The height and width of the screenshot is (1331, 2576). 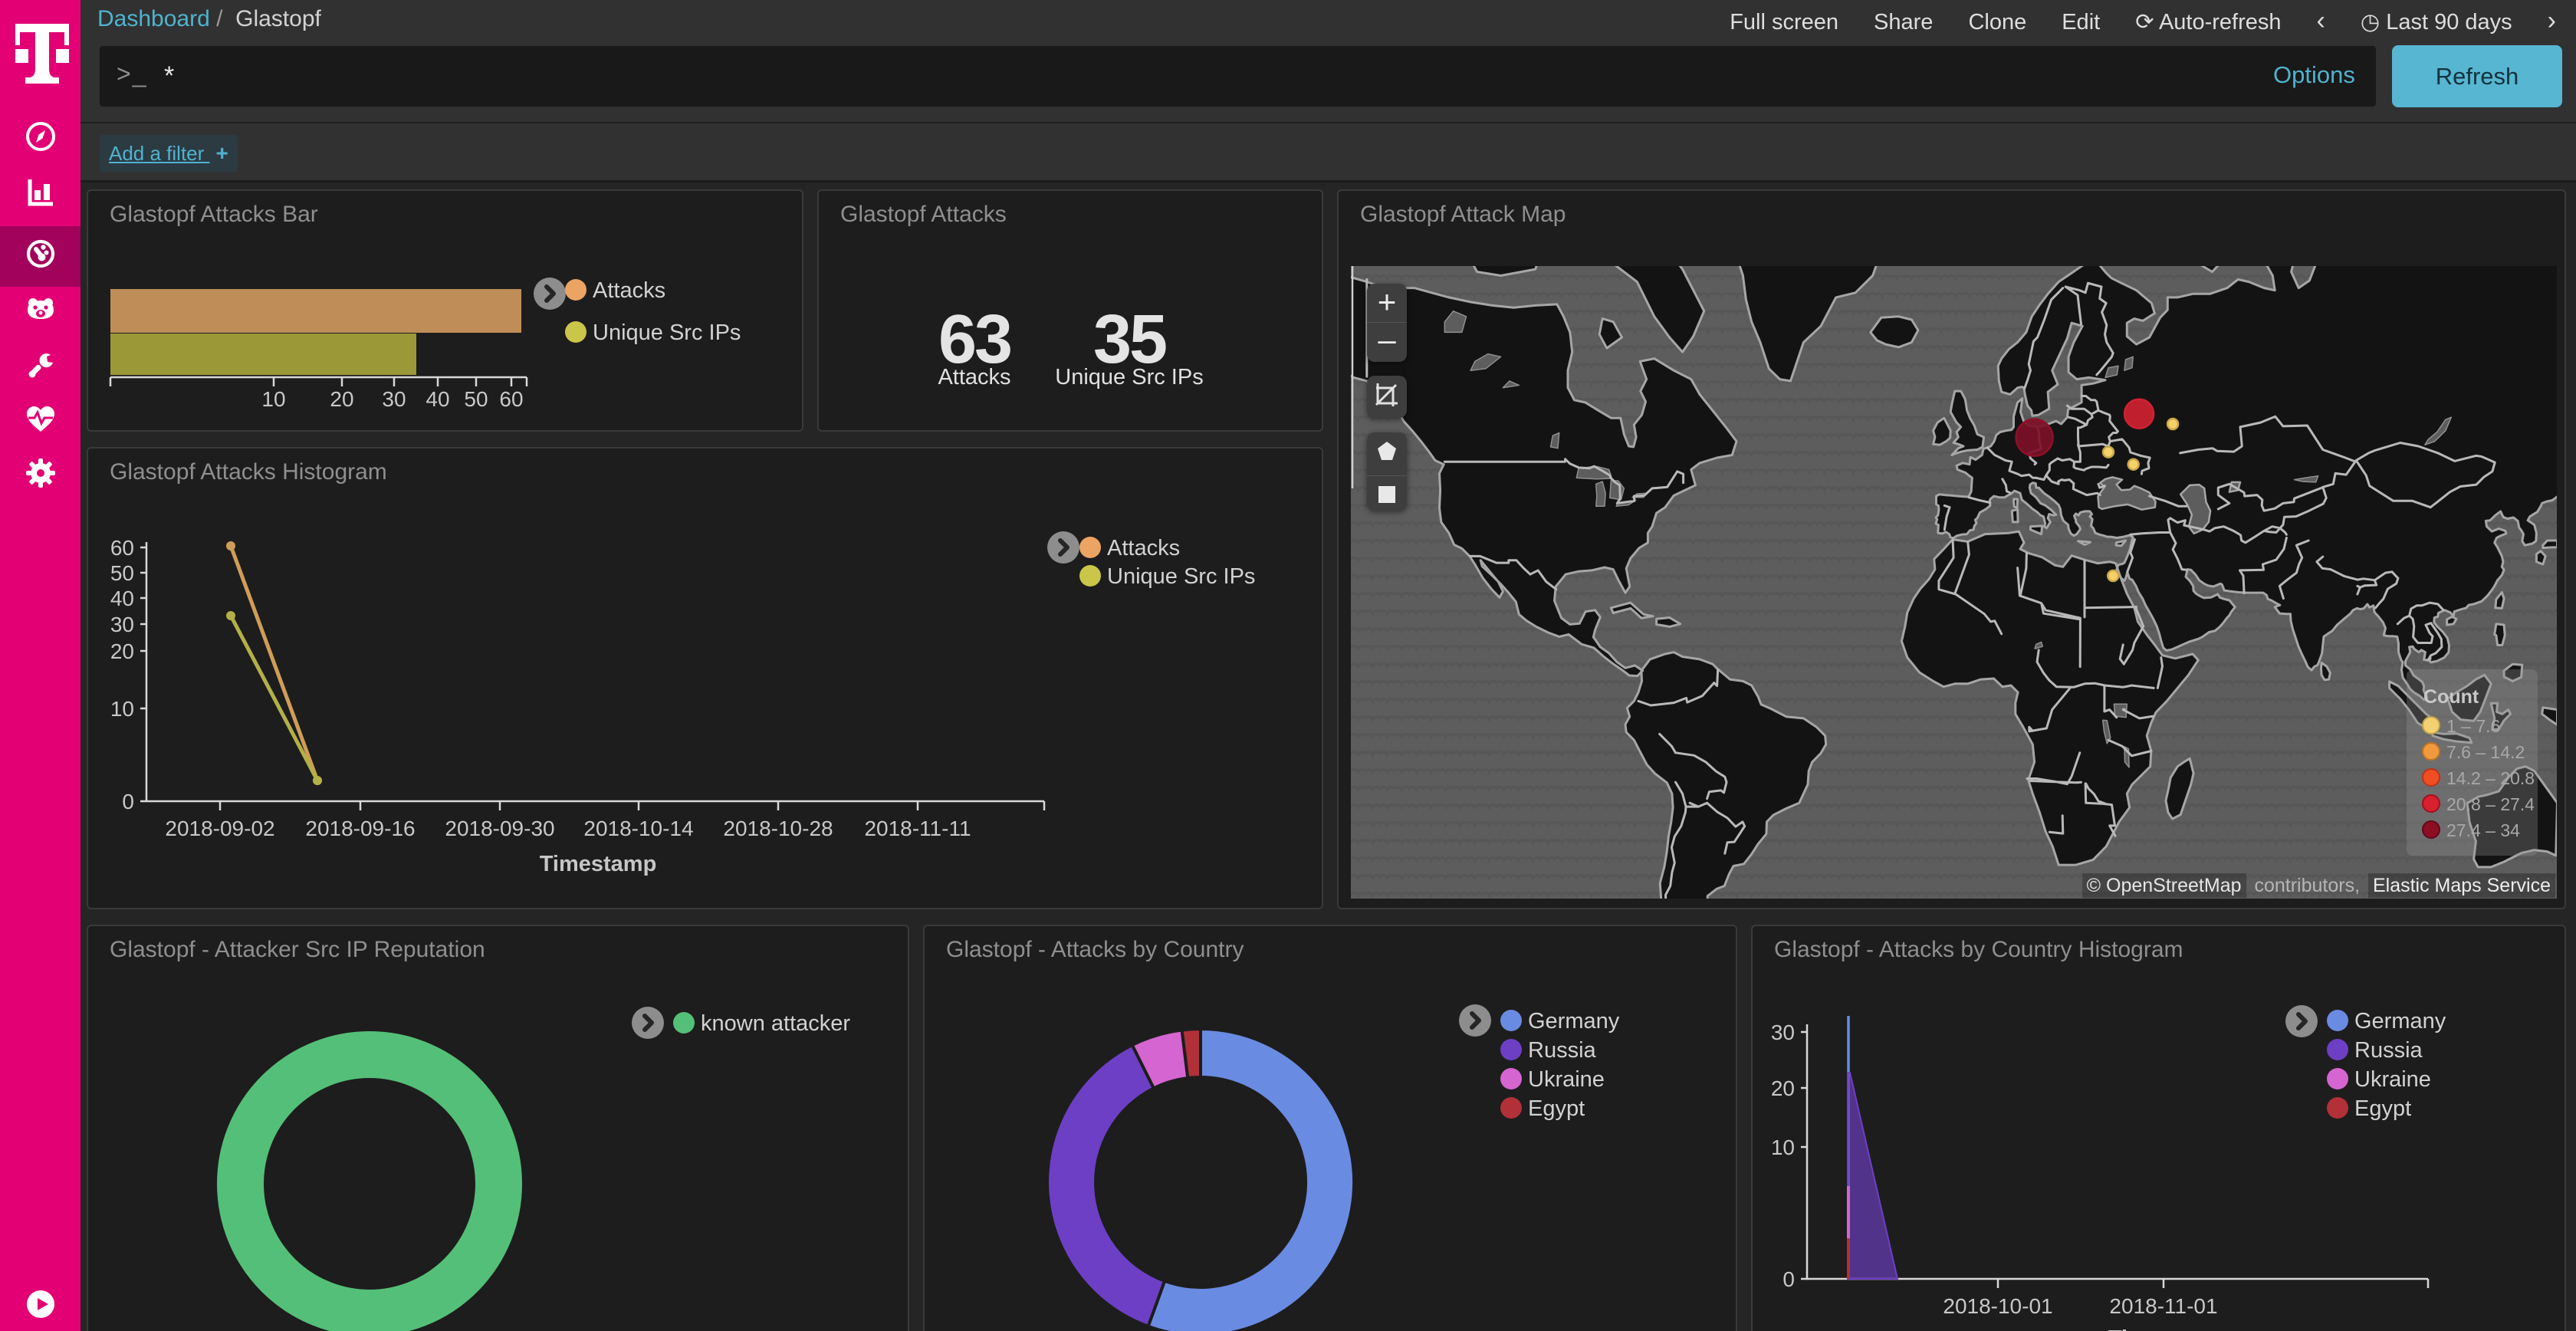 What do you see at coordinates (778, 828) in the screenshot?
I see `svg-text: 2018-10-28` at bounding box center [778, 828].